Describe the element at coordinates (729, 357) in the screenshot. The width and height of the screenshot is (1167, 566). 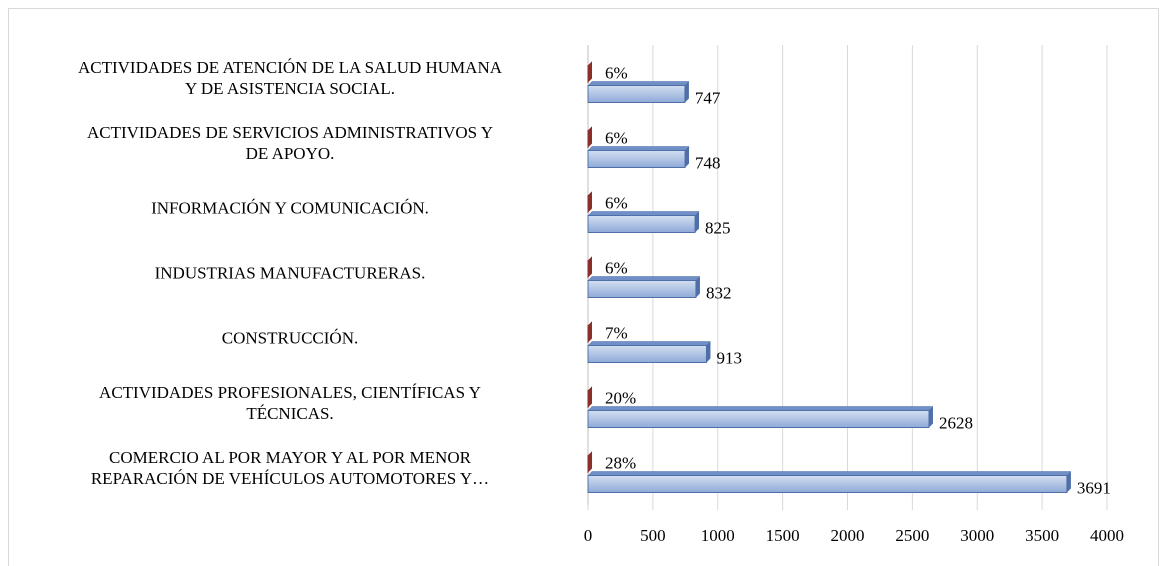
I see `value-label: 913` at that location.